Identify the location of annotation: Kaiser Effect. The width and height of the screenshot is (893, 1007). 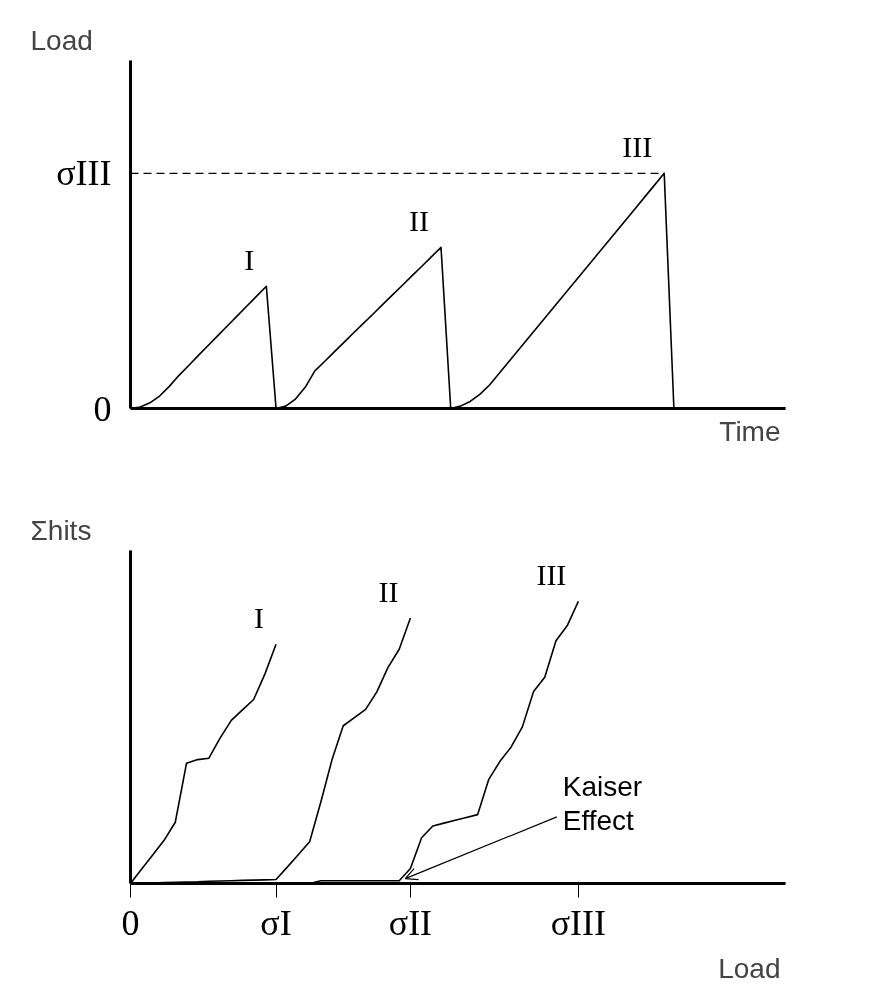
(602, 804).